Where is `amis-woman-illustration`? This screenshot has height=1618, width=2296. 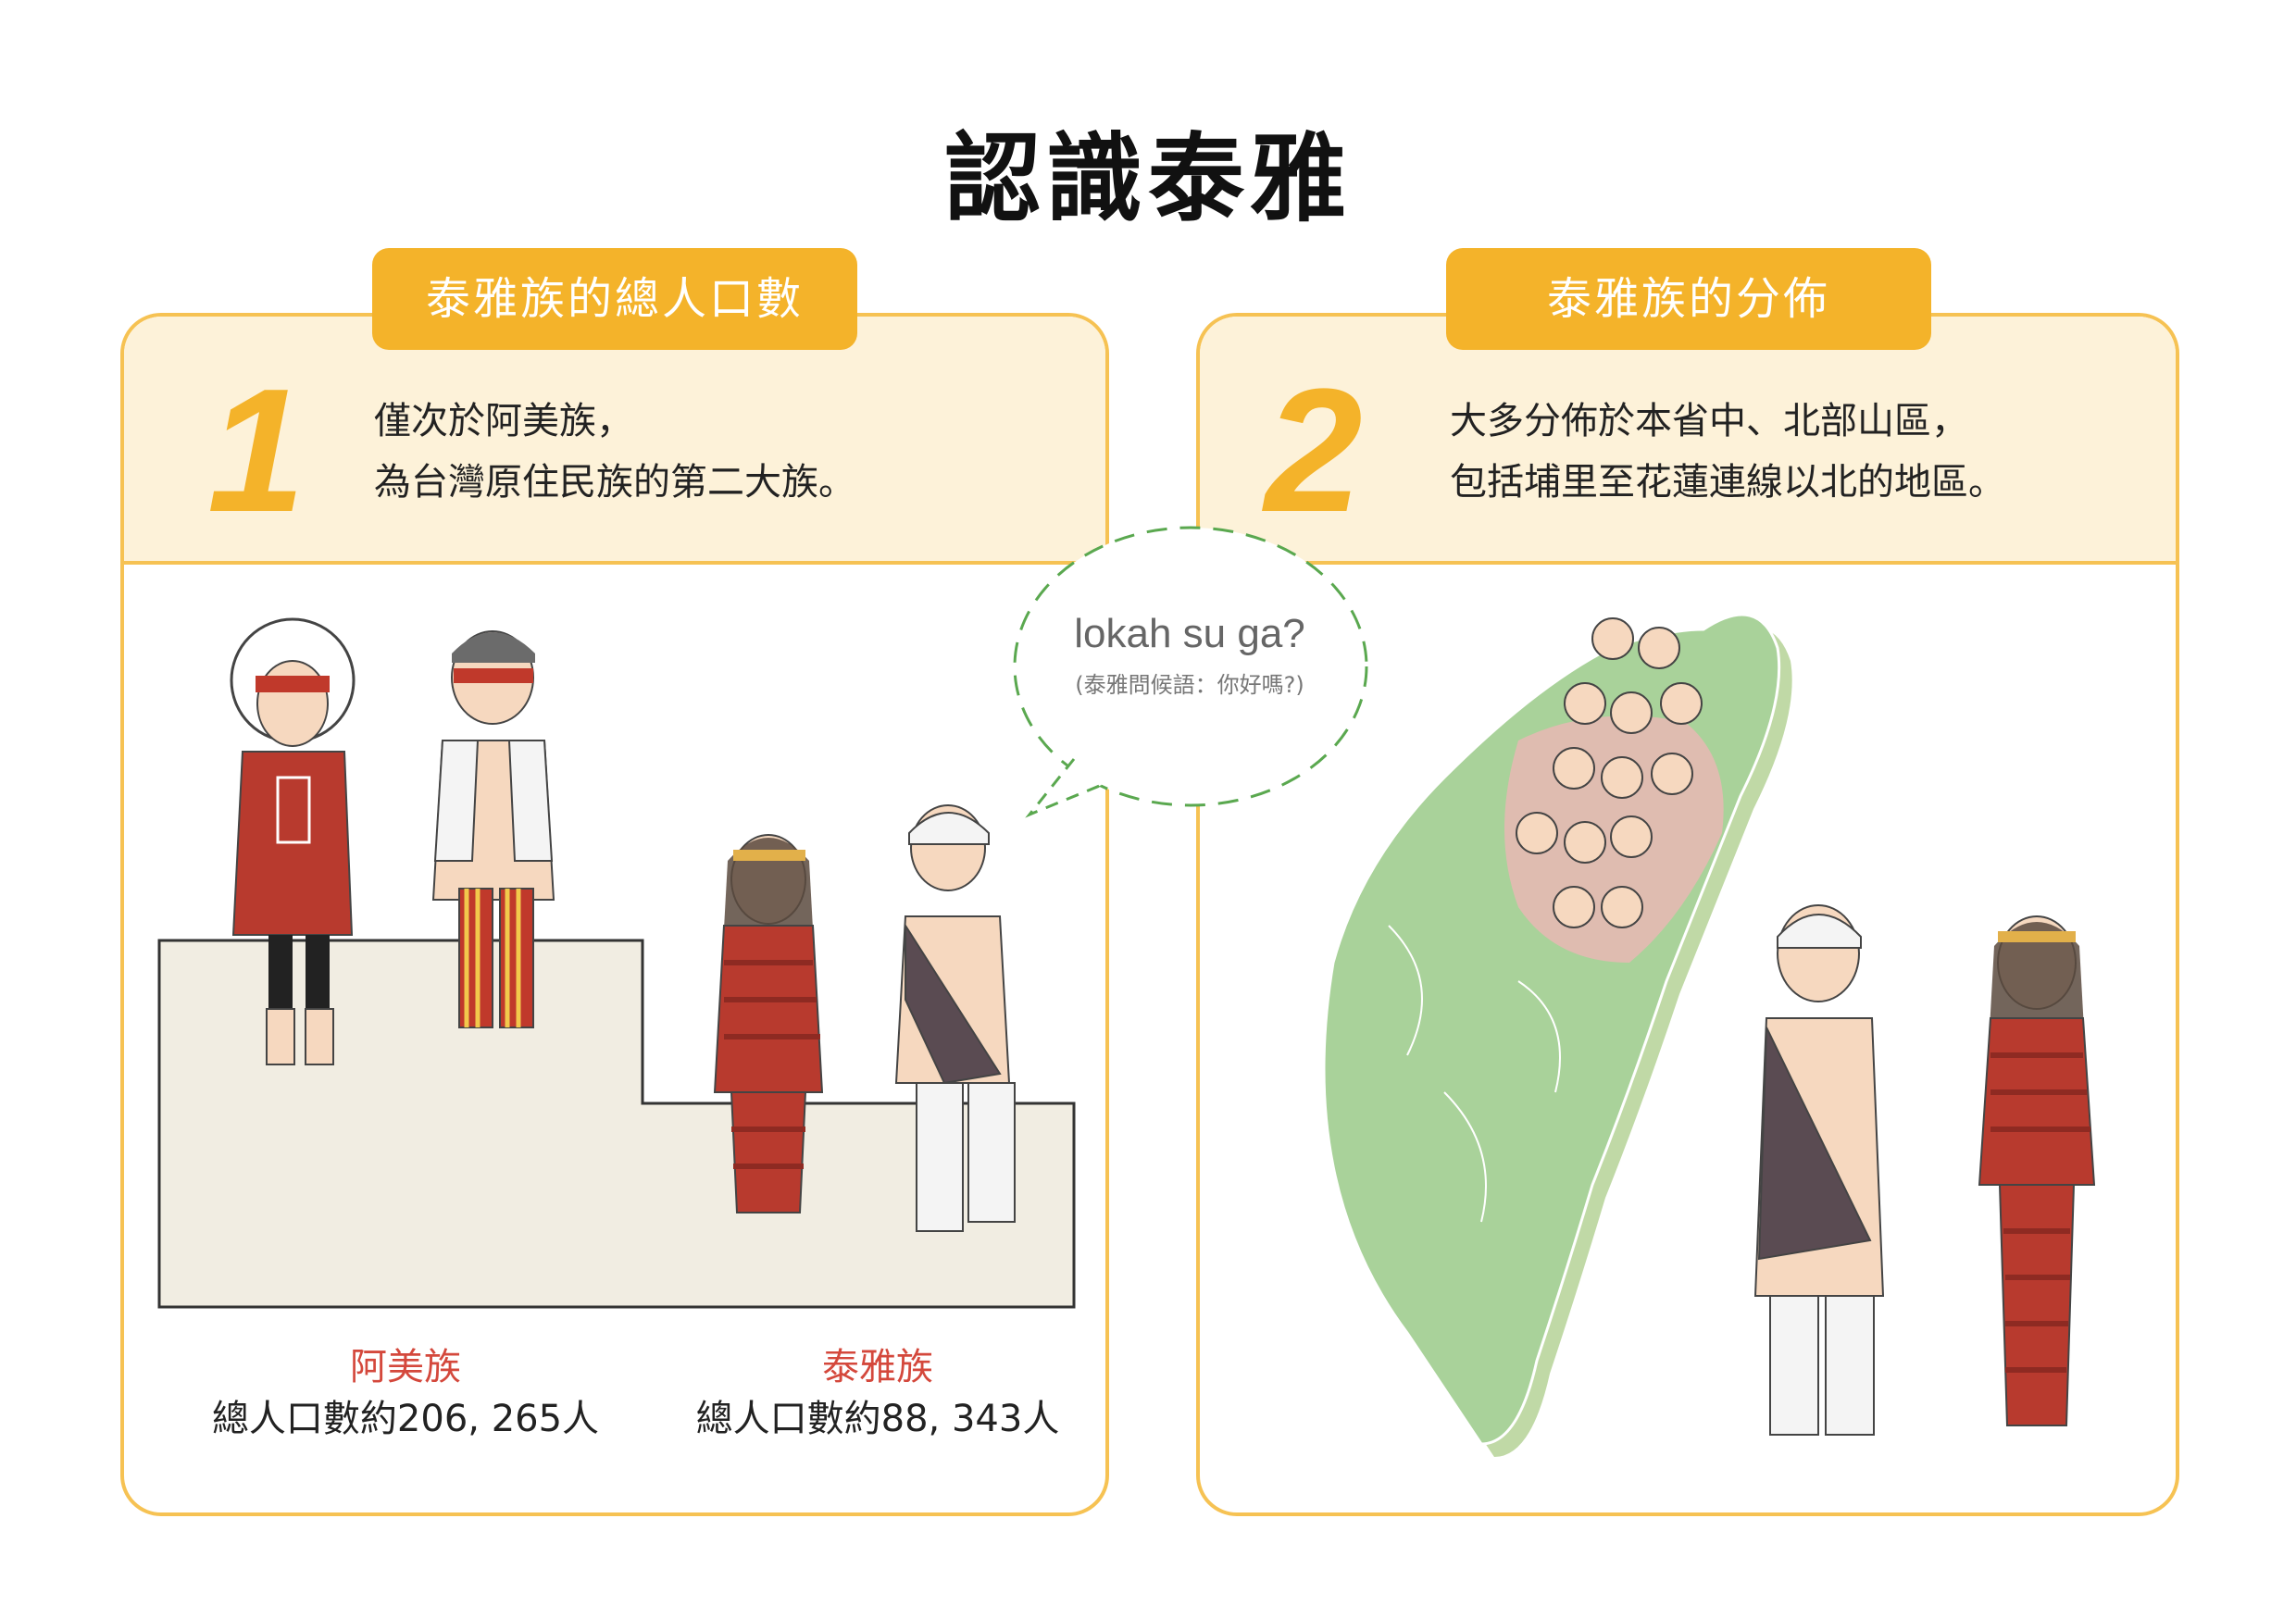 amis-woman-illustration is located at coordinates (293, 841).